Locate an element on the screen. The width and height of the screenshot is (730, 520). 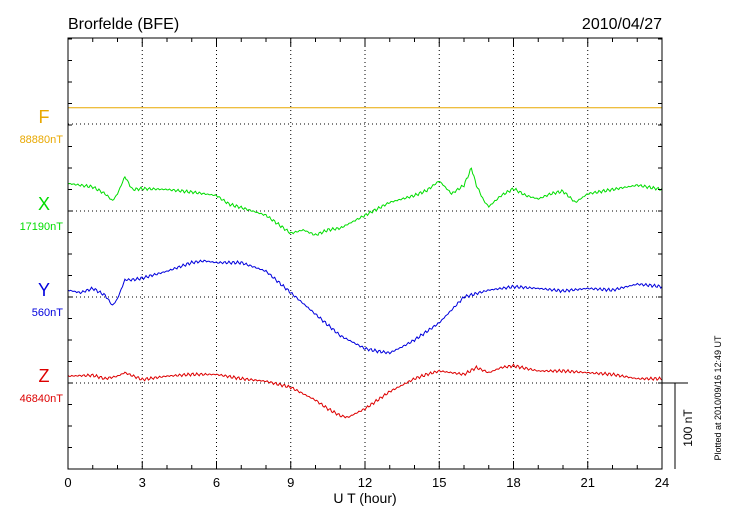
plotted-at-note: Plotted at 2010/09/16 12:49 UT is located at coordinates (718, 398).